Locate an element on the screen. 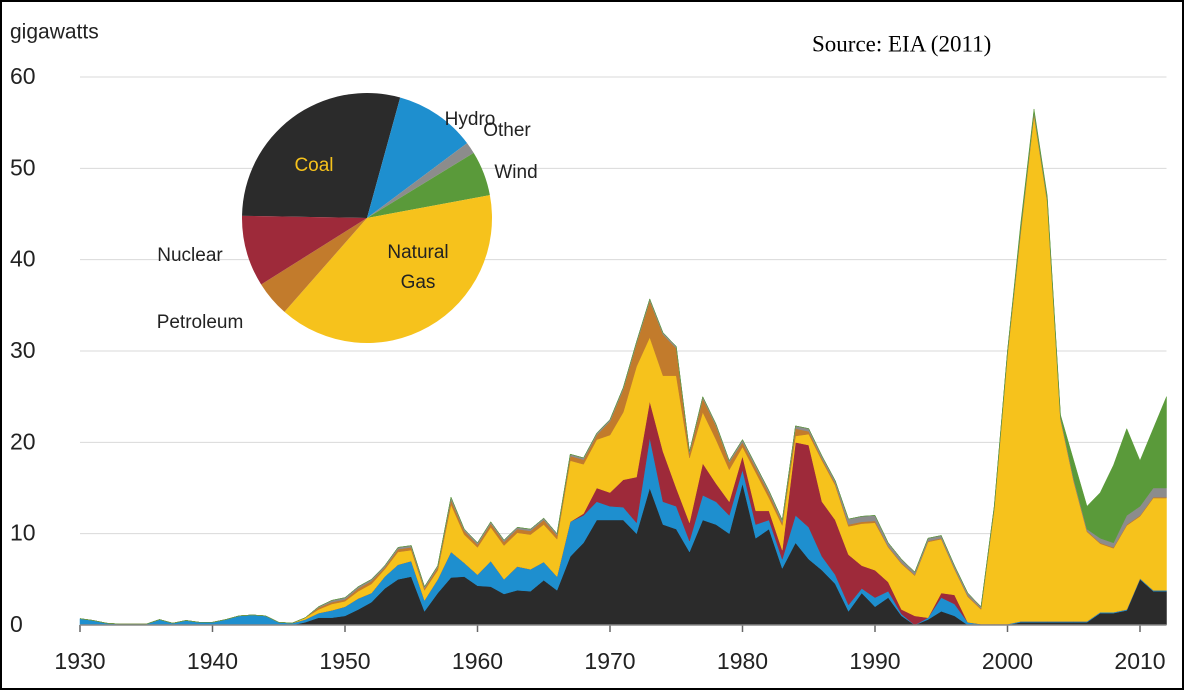 The image size is (1184, 690). x-tick-label: 1990 is located at coordinates (874, 661).